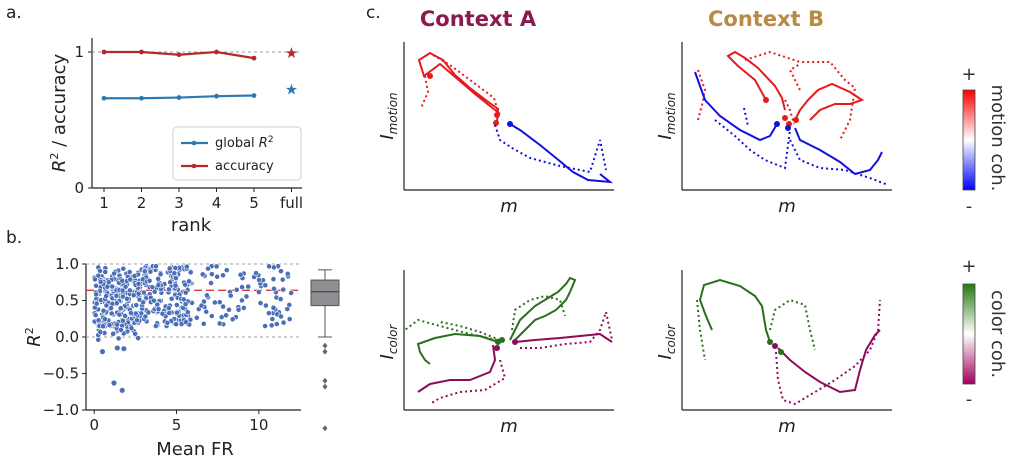 This screenshot has height=465, width=1011. I want to click on colorbar-motion-plus: +, so click(968, 74).